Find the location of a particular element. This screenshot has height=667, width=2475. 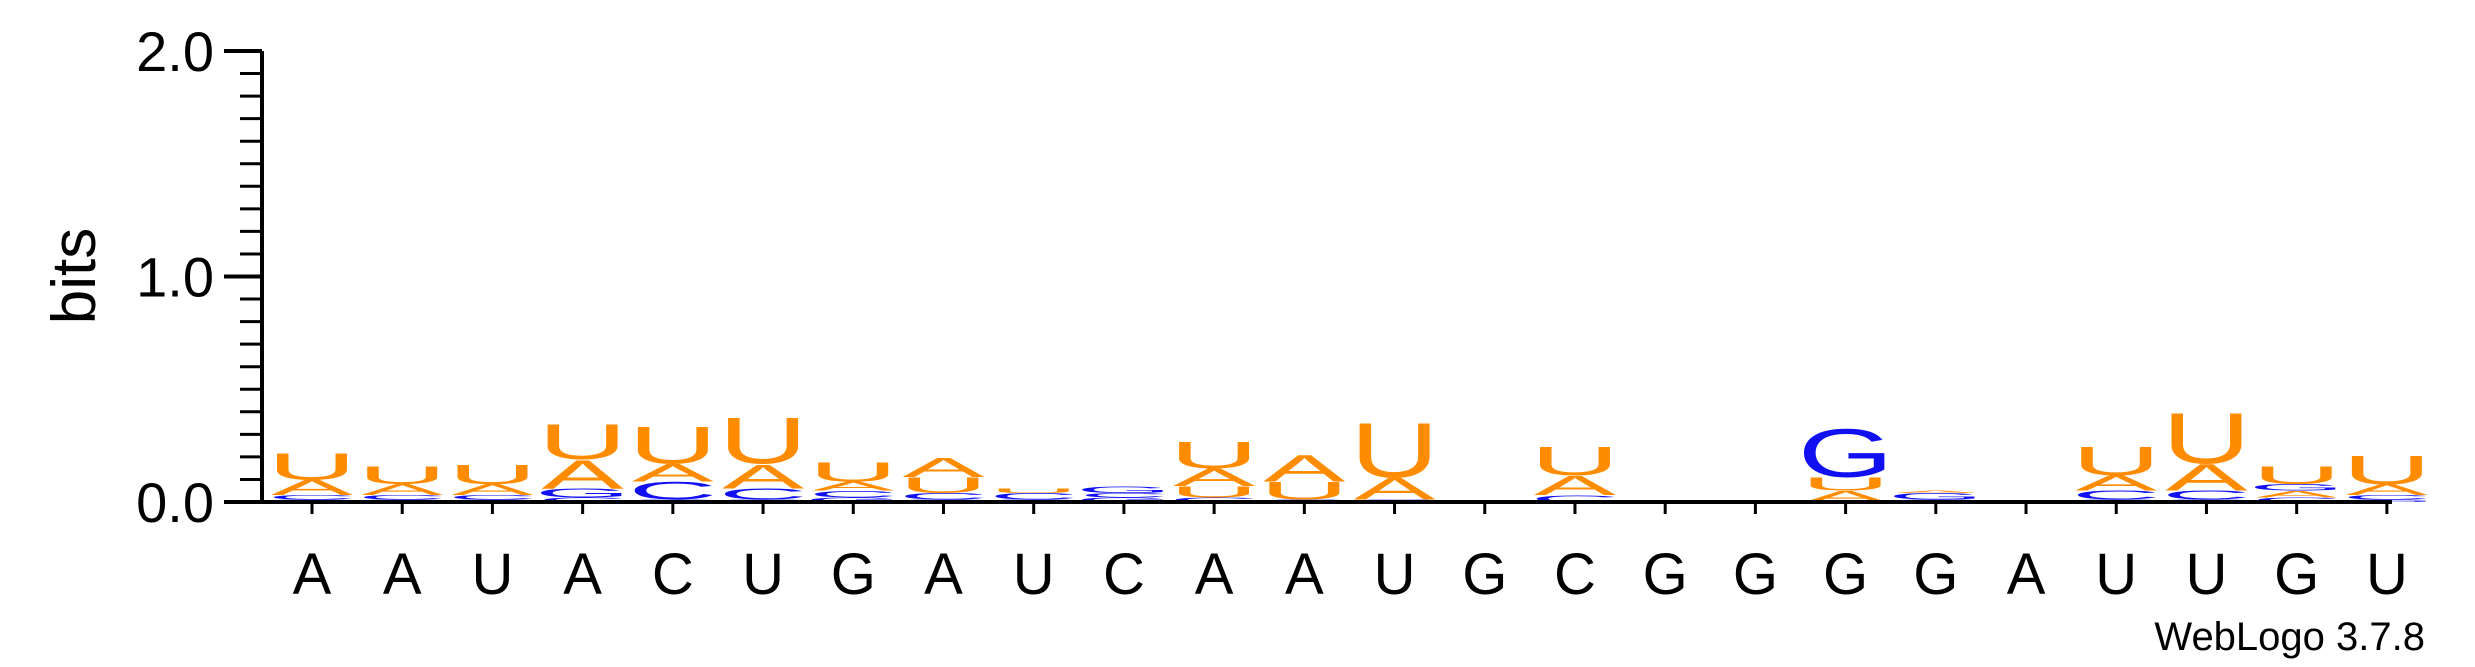

credit-label: WebLogo 3.7.8 is located at coordinates (2289, 637).